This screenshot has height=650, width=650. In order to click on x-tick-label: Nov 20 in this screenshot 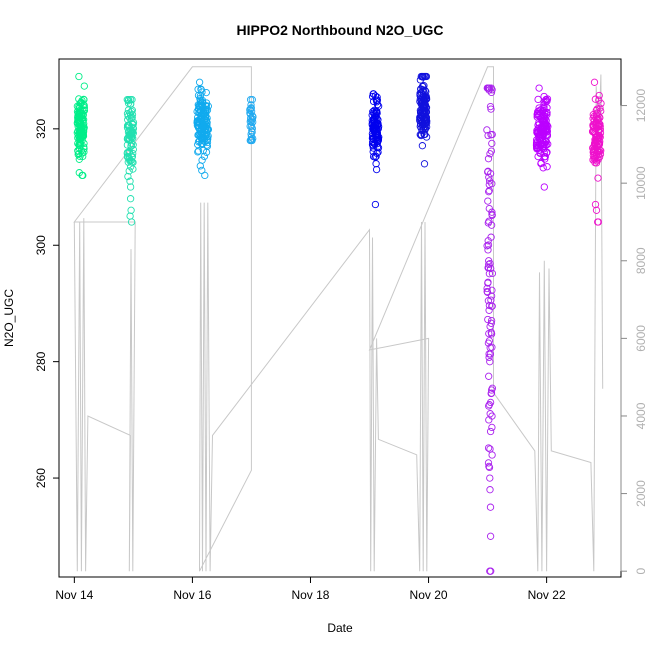, I will do `click(429, 595)`.